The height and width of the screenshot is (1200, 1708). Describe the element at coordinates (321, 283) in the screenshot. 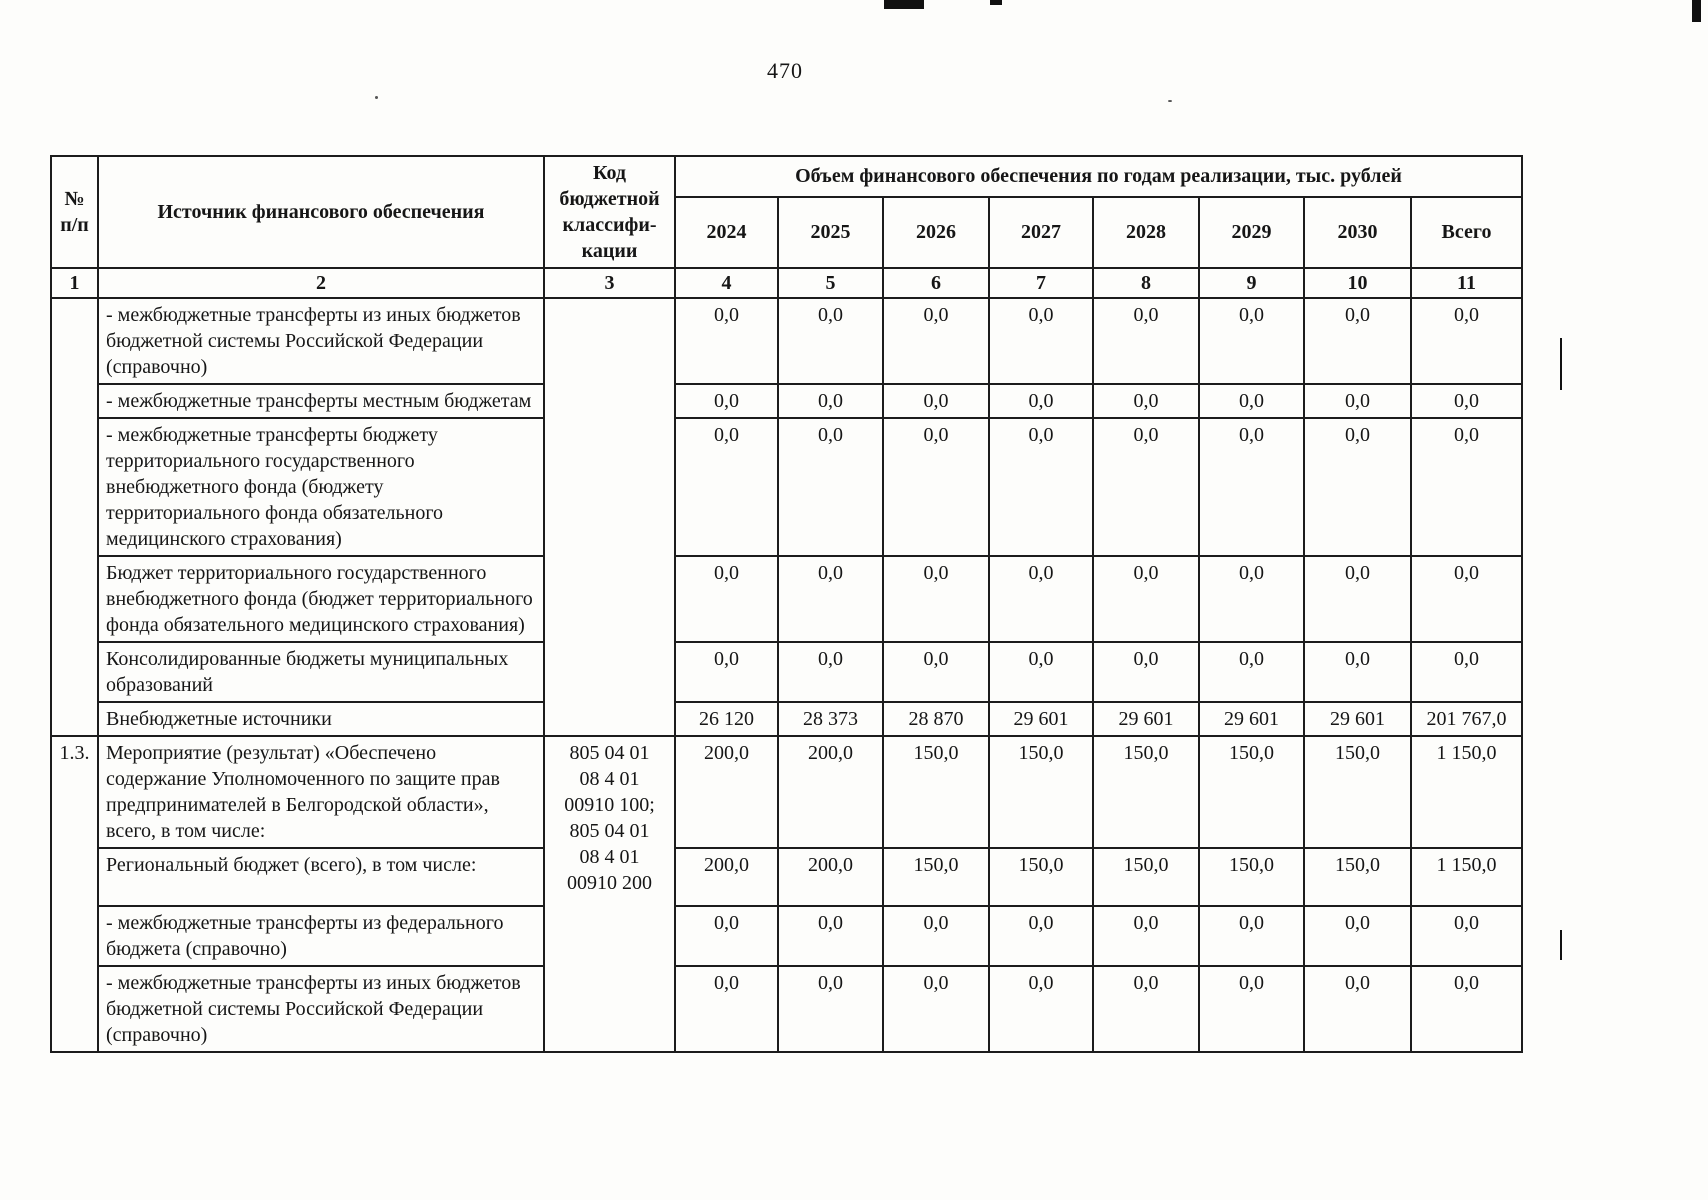

I see `column-index: 2` at that location.